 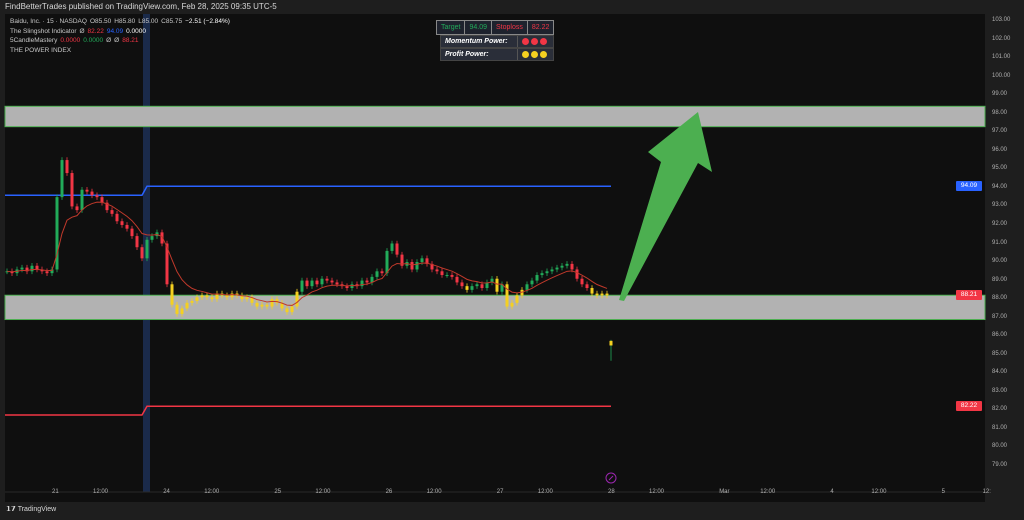 What do you see at coordinates (540, 27) in the screenshot?
I see `stoploss-value: 82.22` at bounding box center [540, 27].